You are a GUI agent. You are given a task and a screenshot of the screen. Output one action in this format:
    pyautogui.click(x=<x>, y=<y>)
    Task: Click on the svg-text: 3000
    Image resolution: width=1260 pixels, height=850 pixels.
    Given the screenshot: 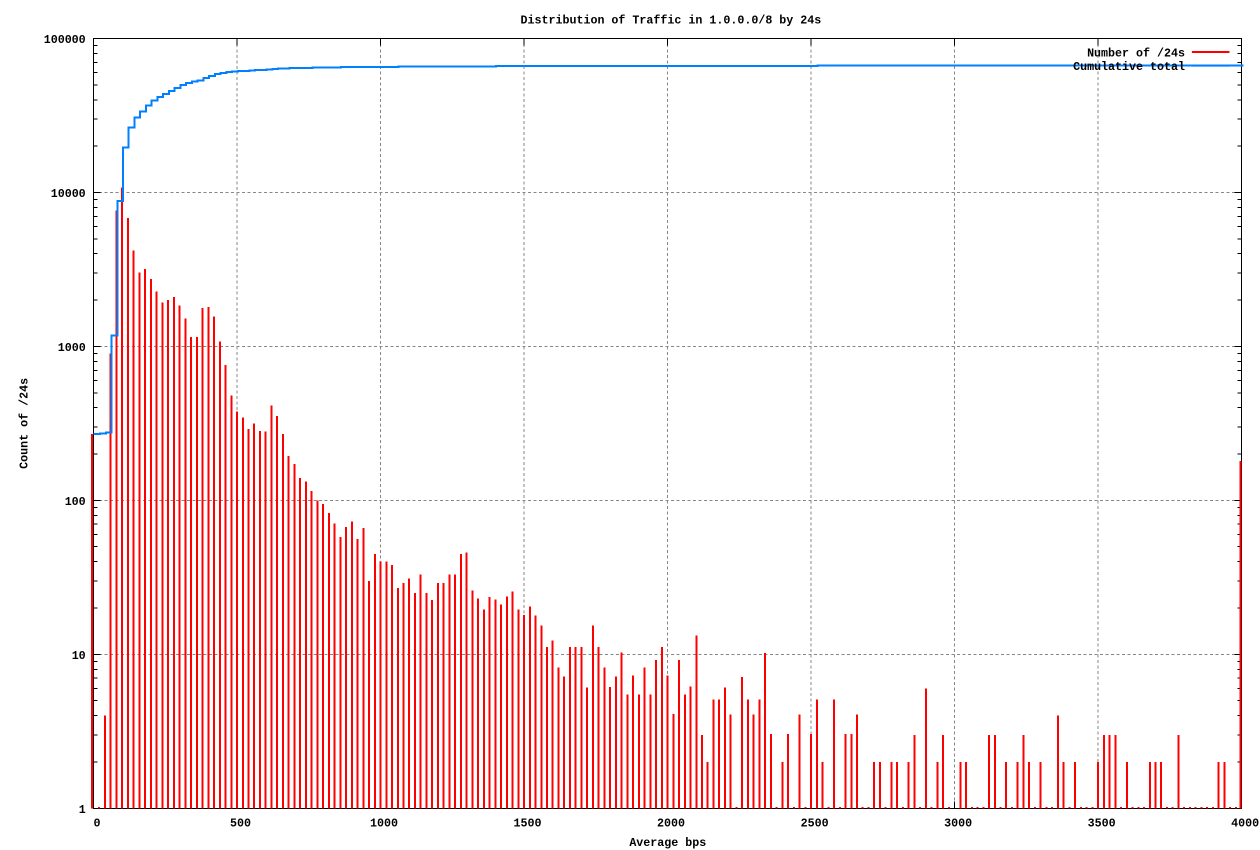 What is the action you would take?
    pyautogui.click(x=958, y=824)
    